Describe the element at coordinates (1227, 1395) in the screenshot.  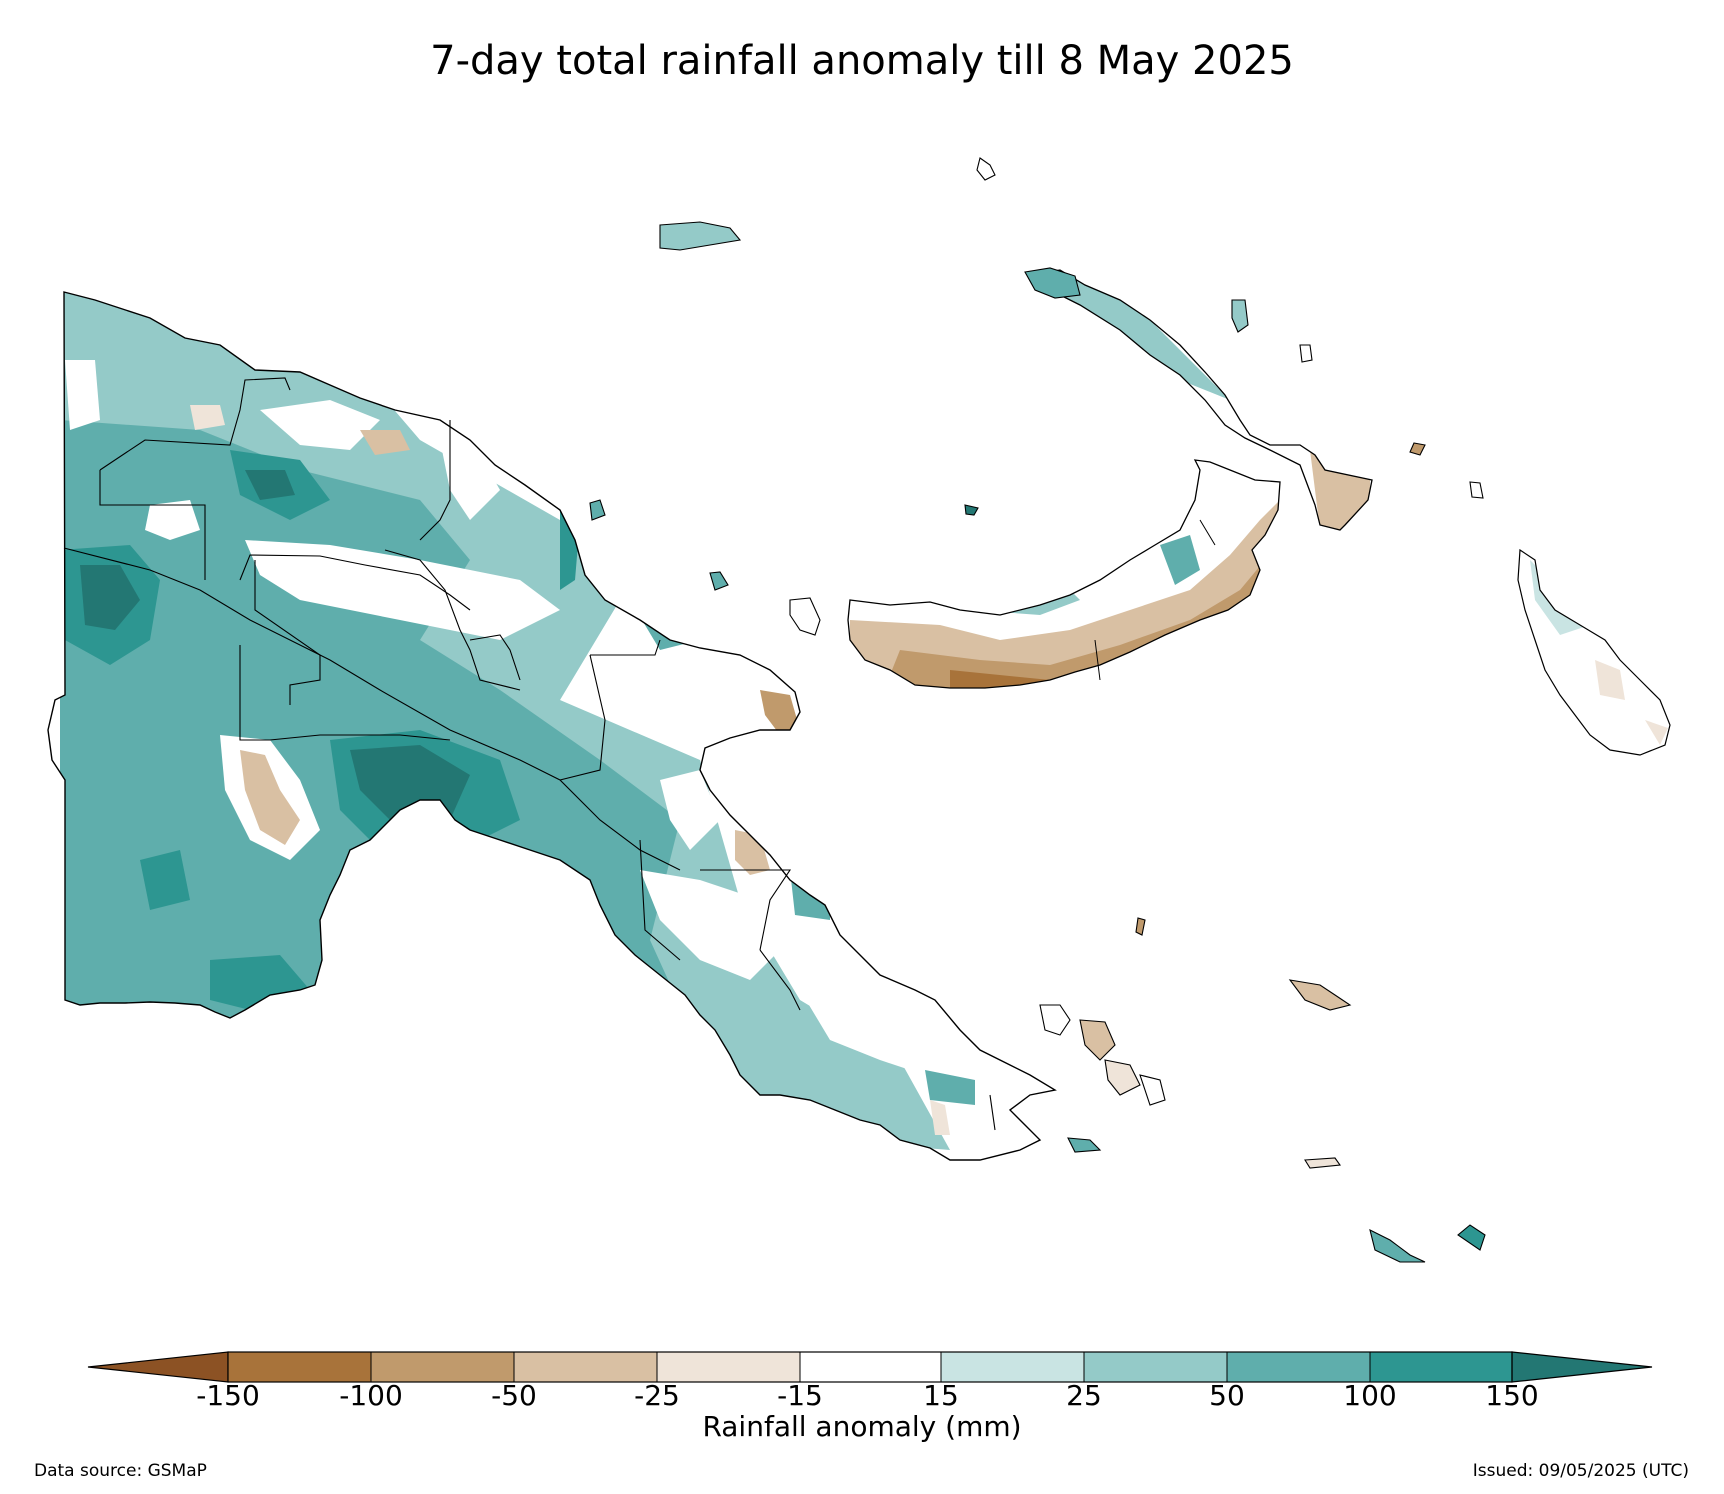
I see `colorbar-tick: 50` at that location.